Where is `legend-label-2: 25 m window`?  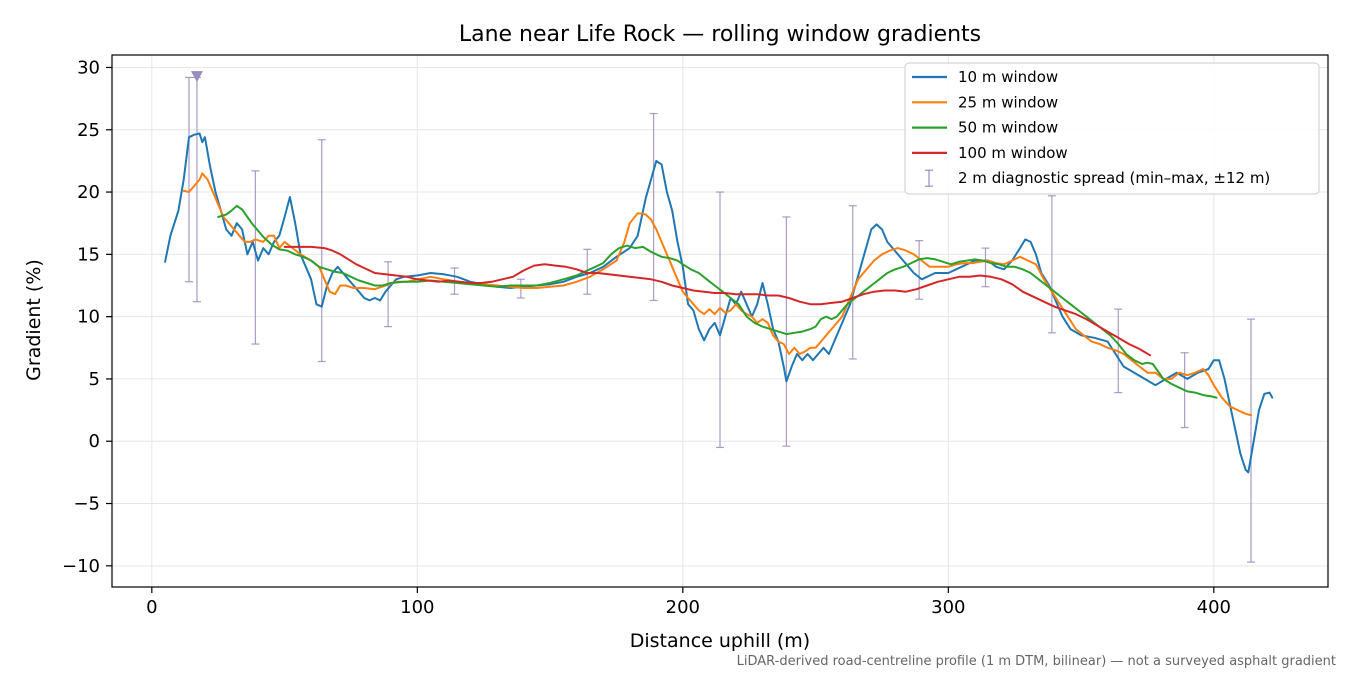
legend-label-2: 25 m window is located at coordinates (1008, 102).